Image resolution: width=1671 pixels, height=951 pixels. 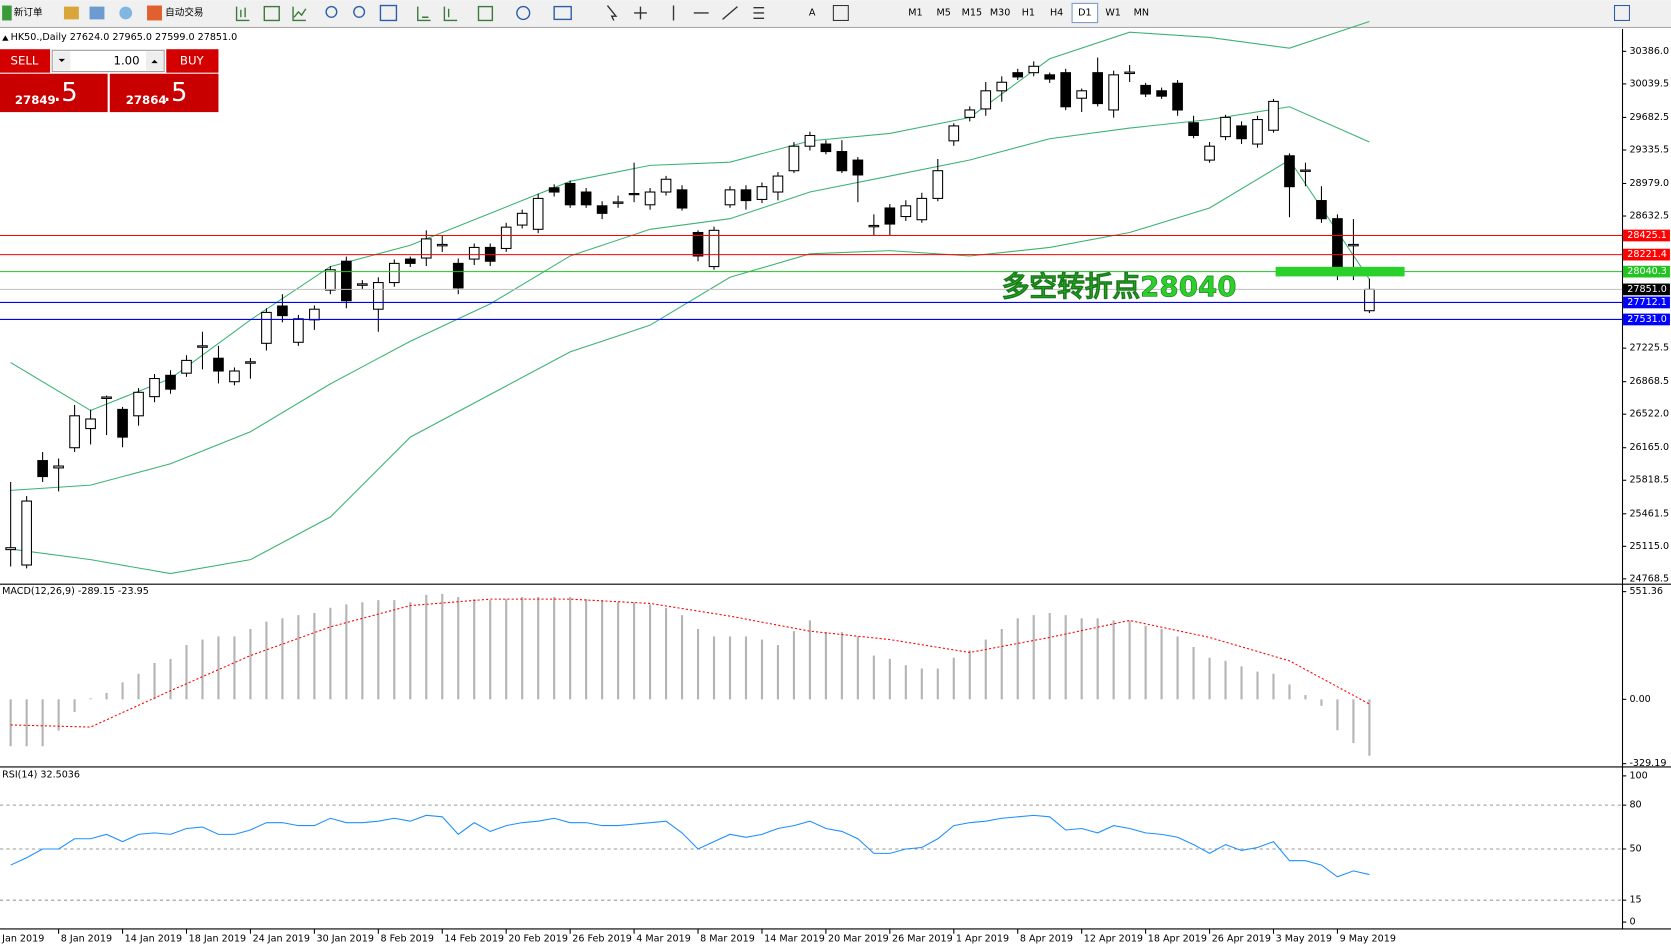 What do you see at coordinates (663, 939) in the screenshot?
I see `x-tick-label: 4 Mar 2019` at bounding box center [663, 939].